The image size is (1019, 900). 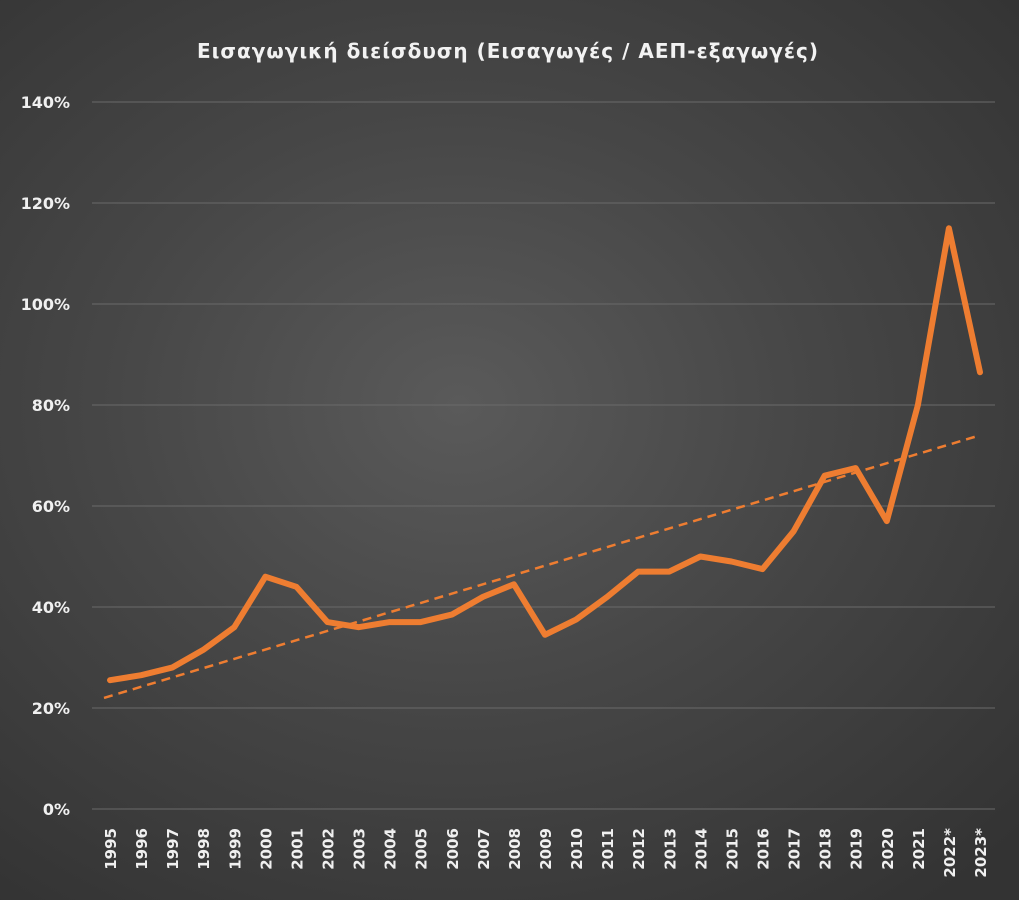 I want to click on x-tick-label: 2010, so click(x=577, y=849).